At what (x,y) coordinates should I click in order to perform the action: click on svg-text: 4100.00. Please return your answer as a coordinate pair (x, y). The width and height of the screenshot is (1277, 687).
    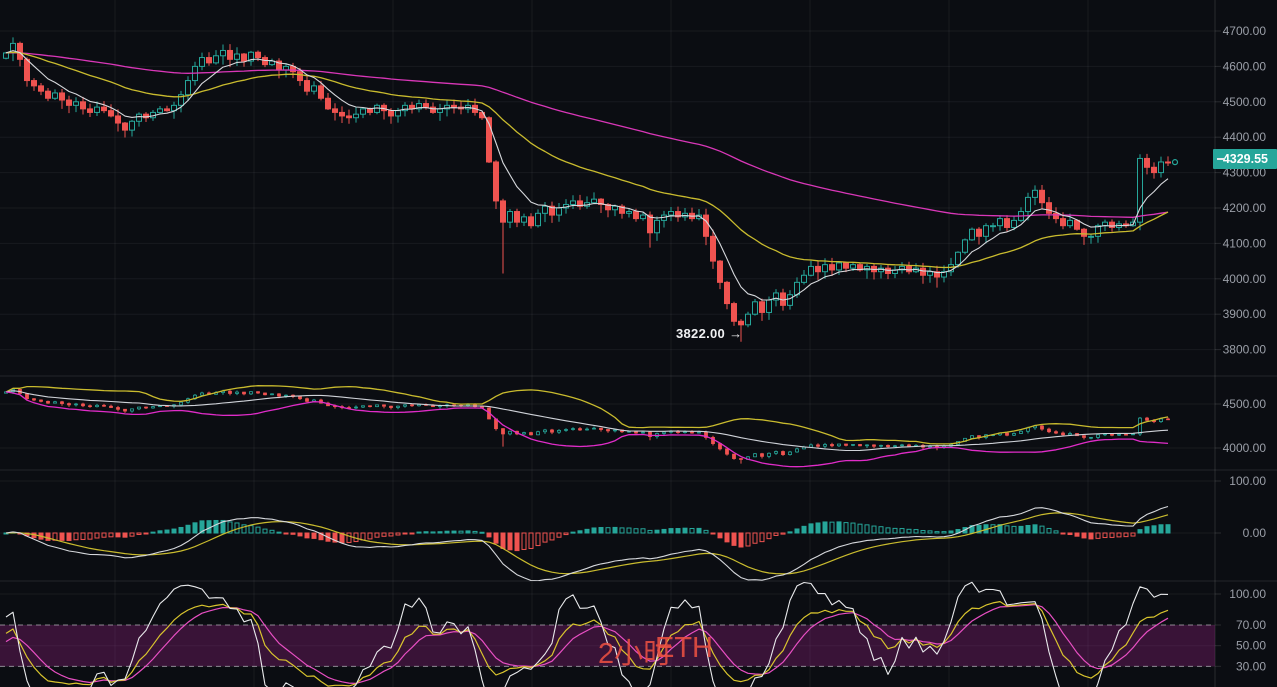
    Looking at the image, I should click on (1245, 243).